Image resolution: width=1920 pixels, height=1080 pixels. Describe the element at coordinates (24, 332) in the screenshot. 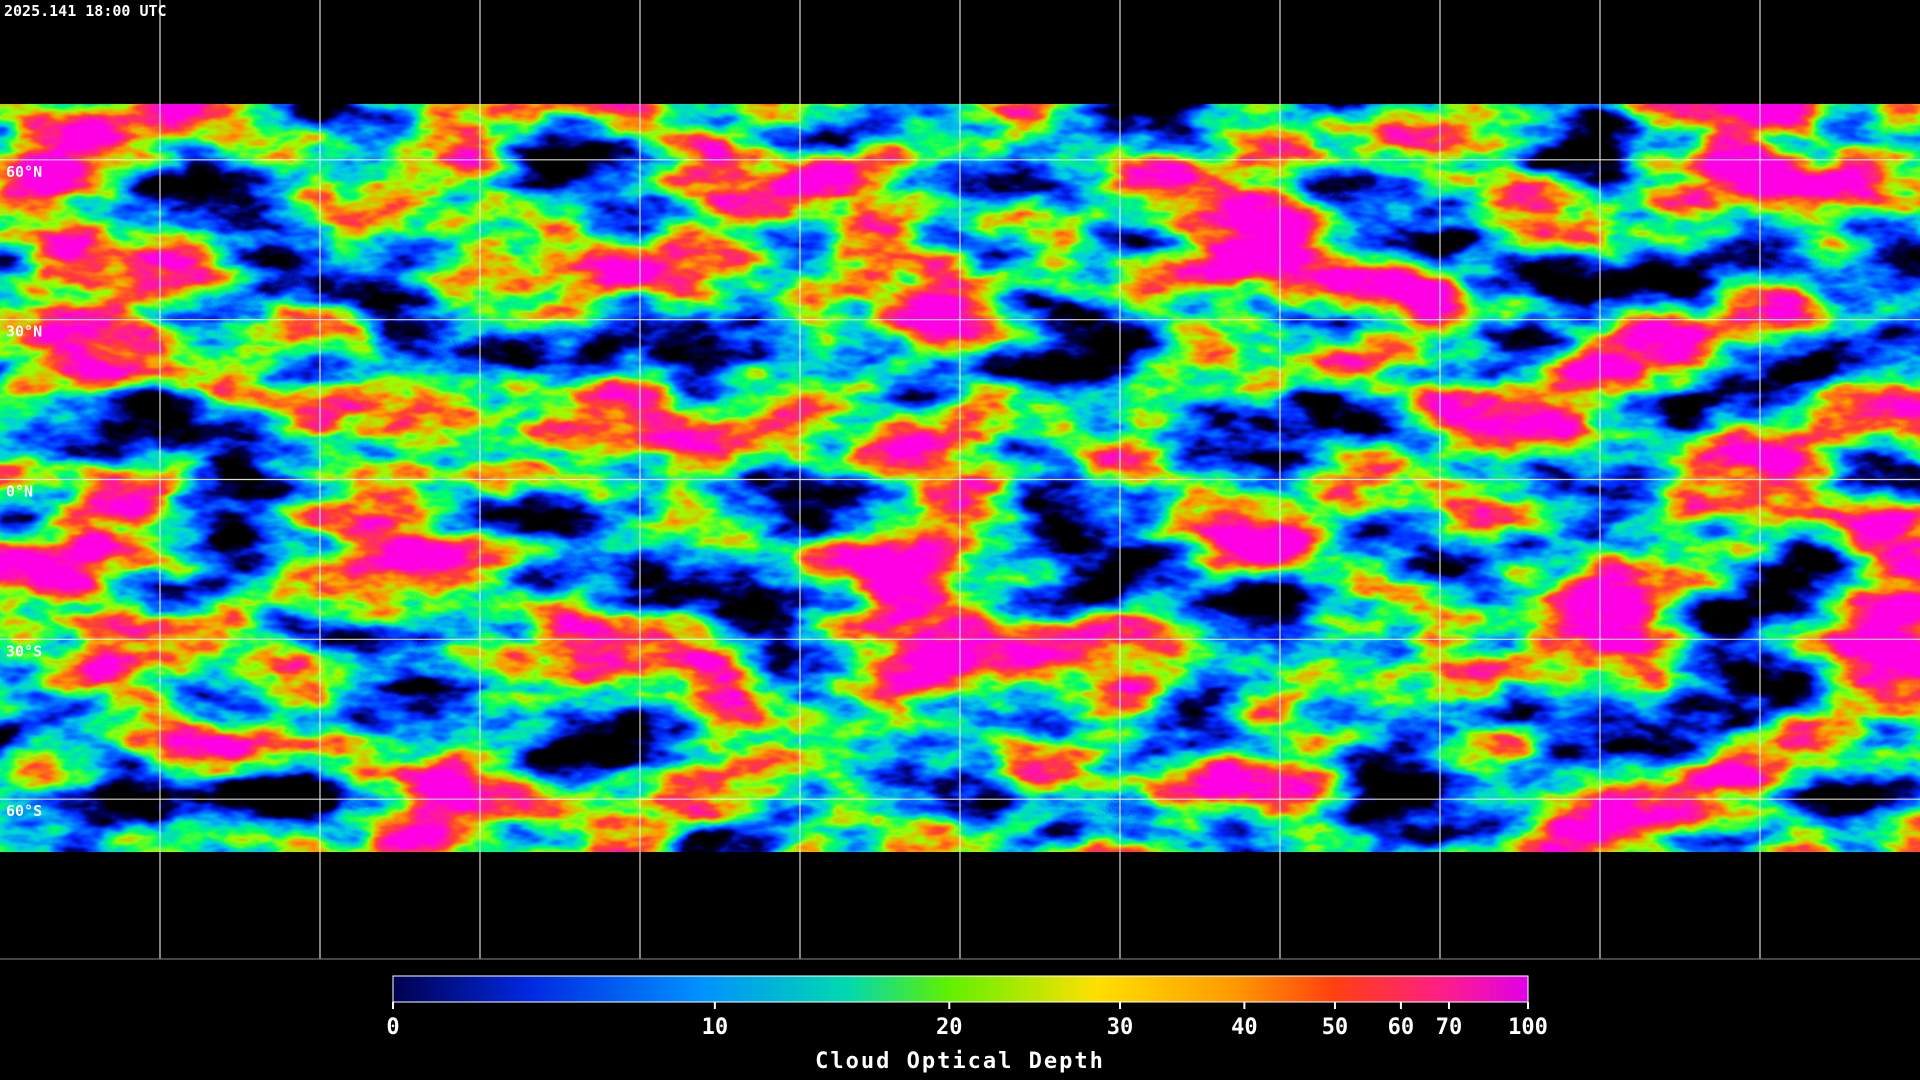

I see `latitude-label: 30°N` at that location.